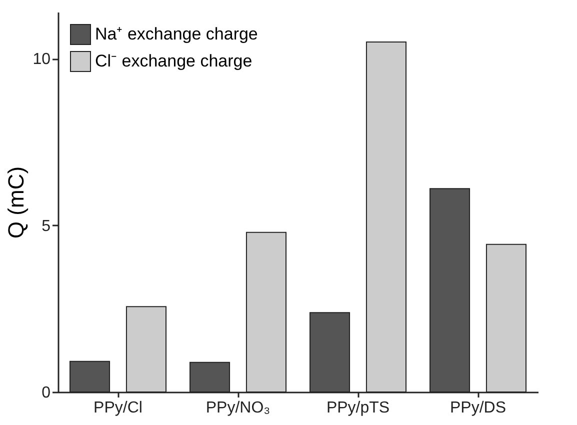  I want to click on y-tick-label: 10, so click(41, 59).